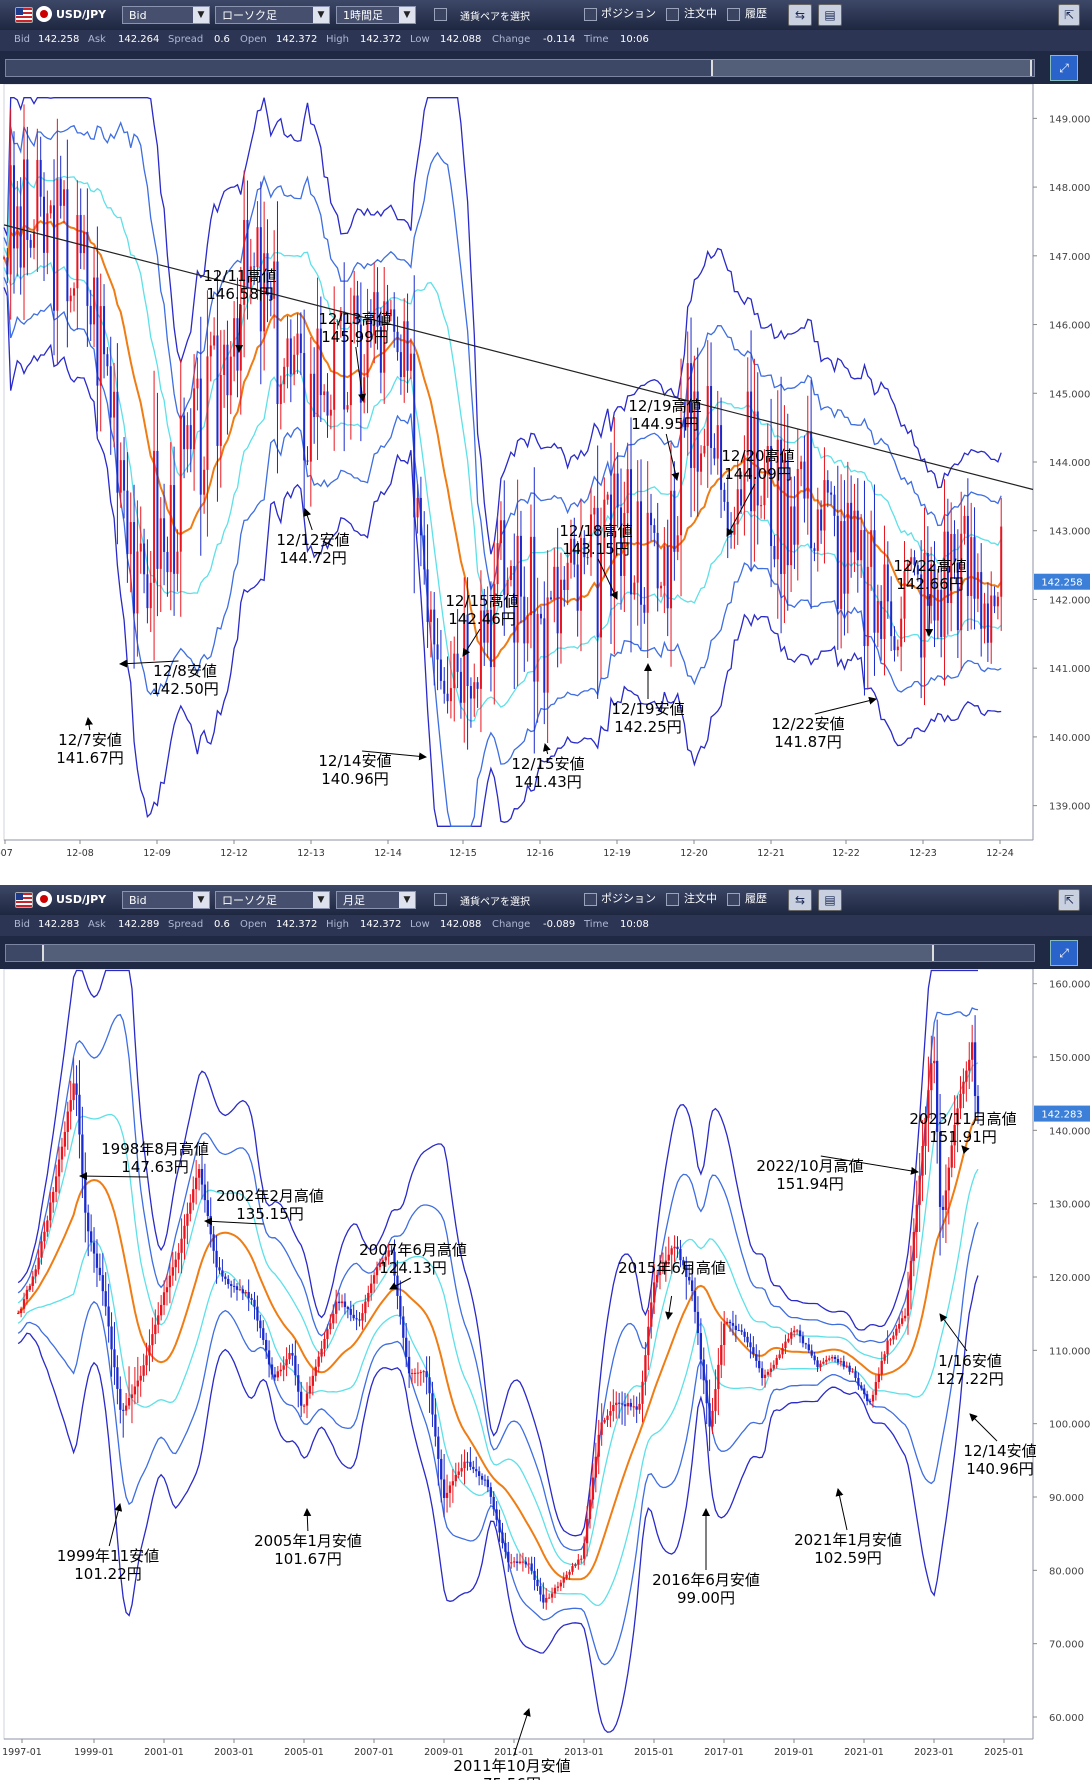 The image size is (1092, 1780). Describe the element at coordinates (758, 474) in the screenshot. I see `annotation-value: 144.09円` at that location.